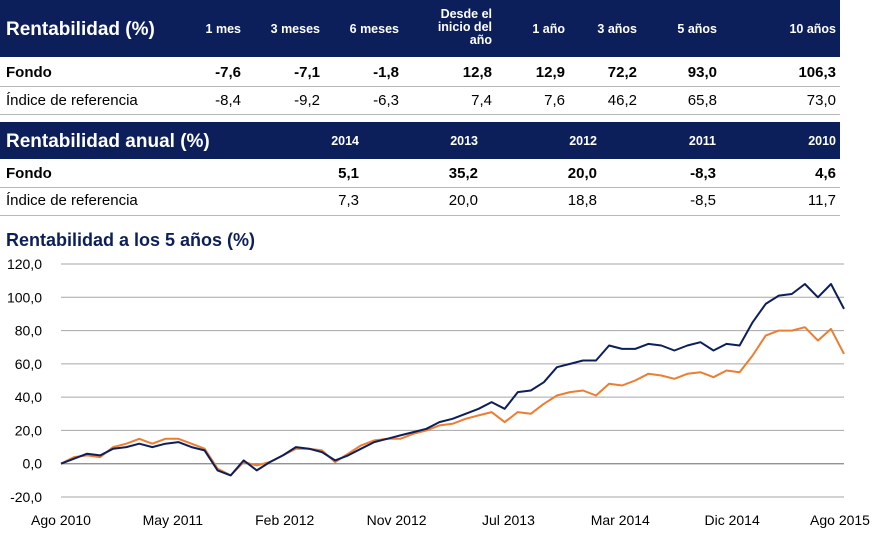 This screenshot has height=536, width=879. What do you see at coordinates (703, 200) in the screenshot?
I see `cell: -8,5` at bounding box center [703, 200].